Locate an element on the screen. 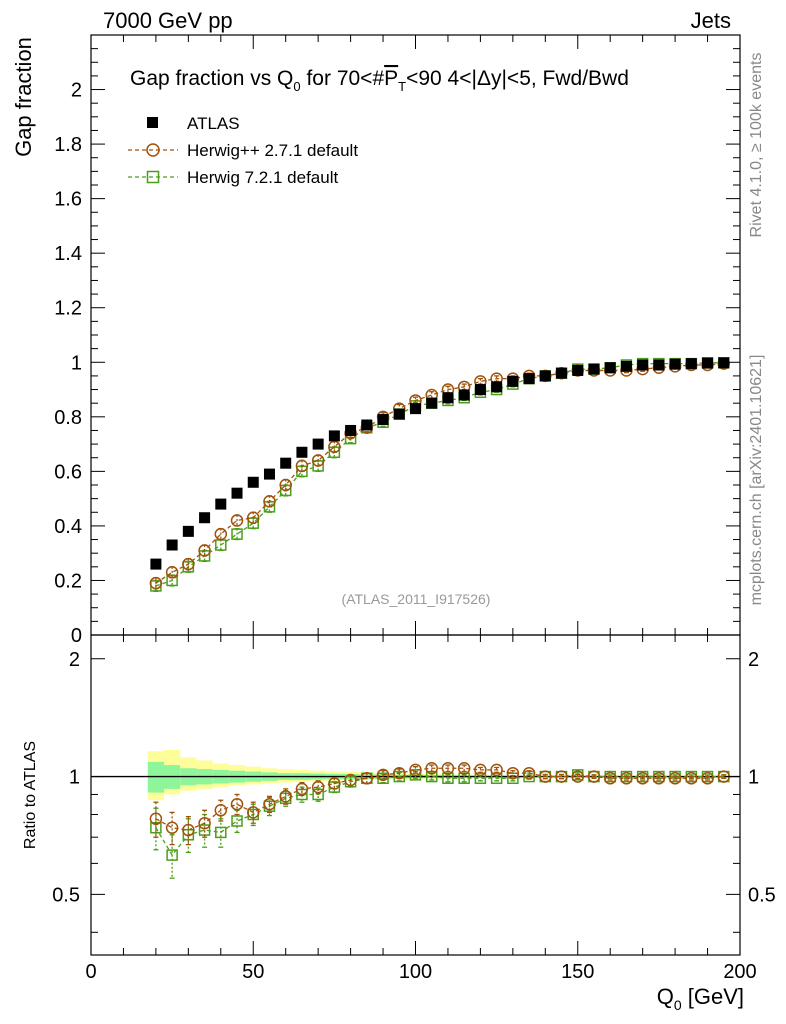 Image resolution: width=786 pixels, height=1024 pixels. legend-atlas-label: ATLAS is located at coordinates (213, 123).